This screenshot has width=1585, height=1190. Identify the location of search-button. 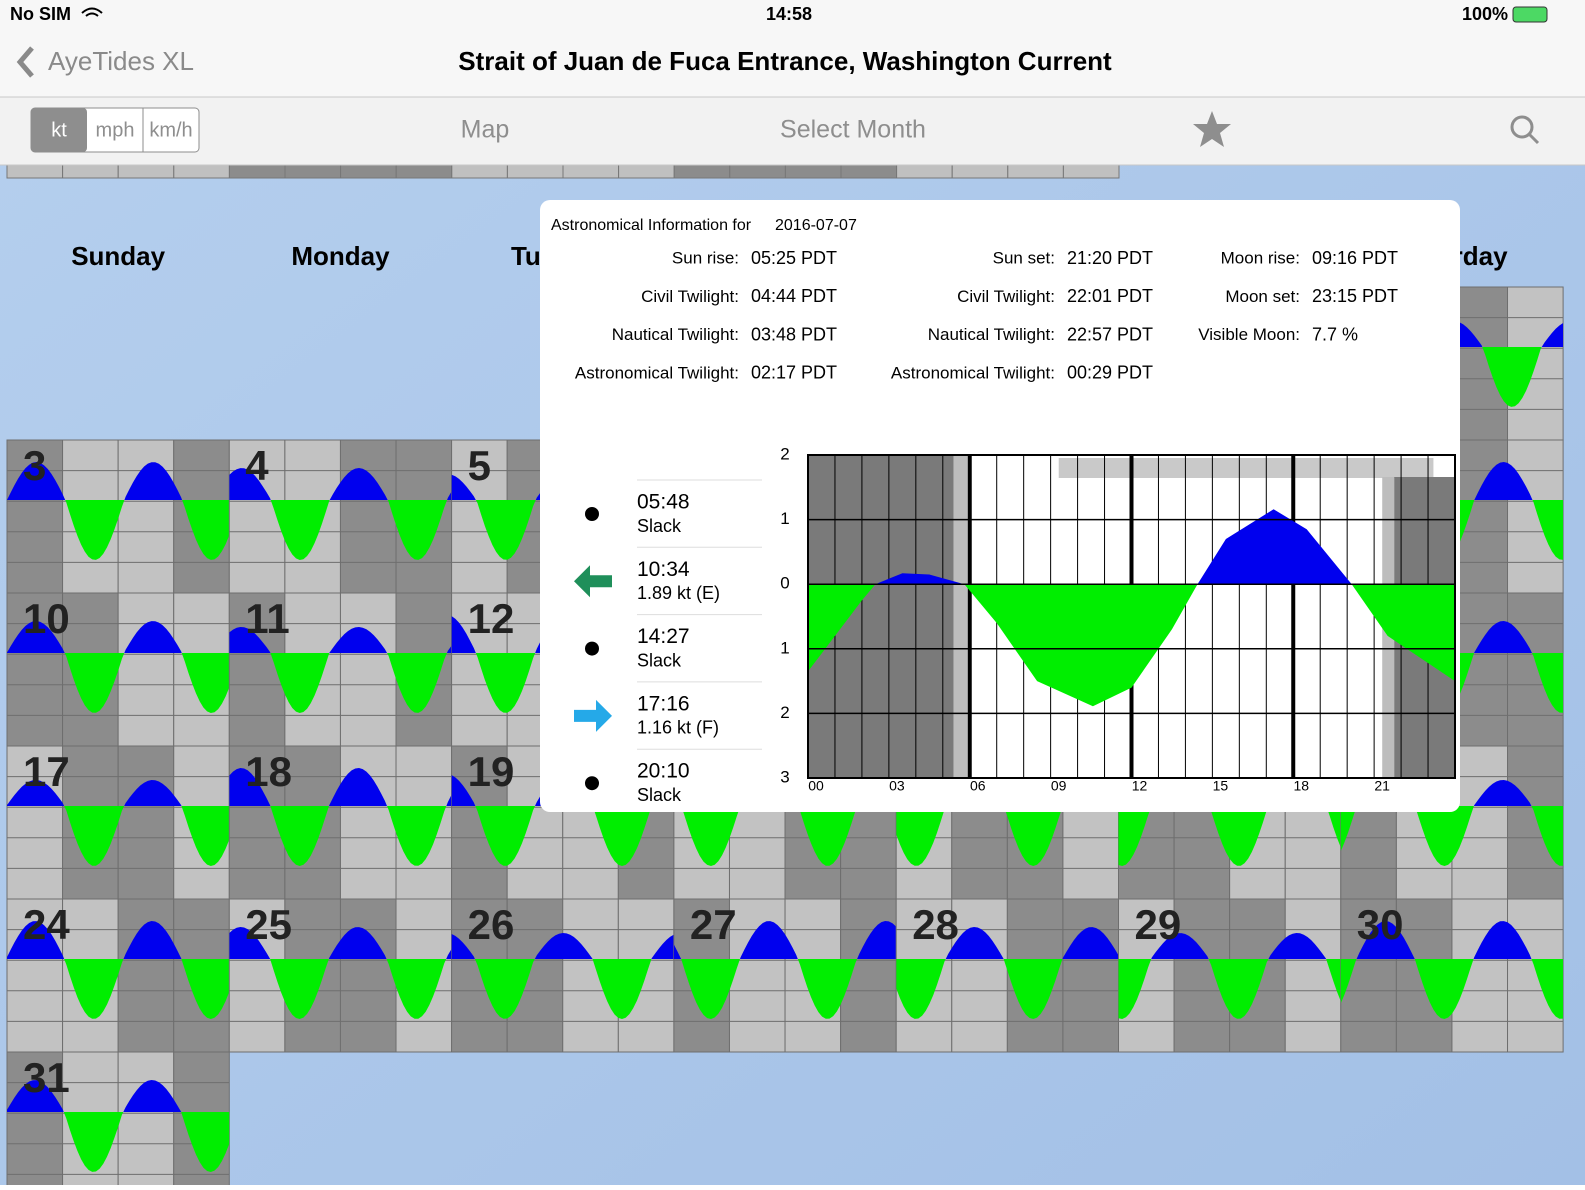
(1525, 130).